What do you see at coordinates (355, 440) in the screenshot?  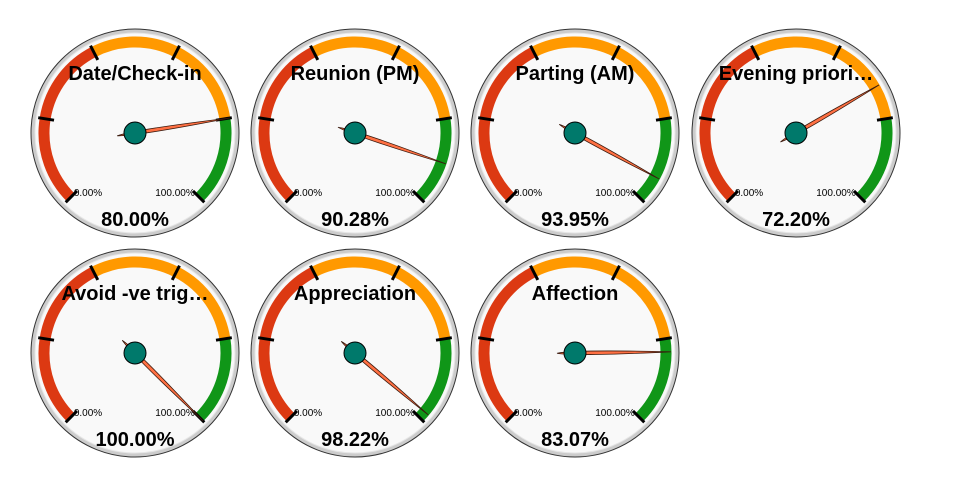 I see `gauge-value-label: 98.22%` at bounding box center [355, 440].